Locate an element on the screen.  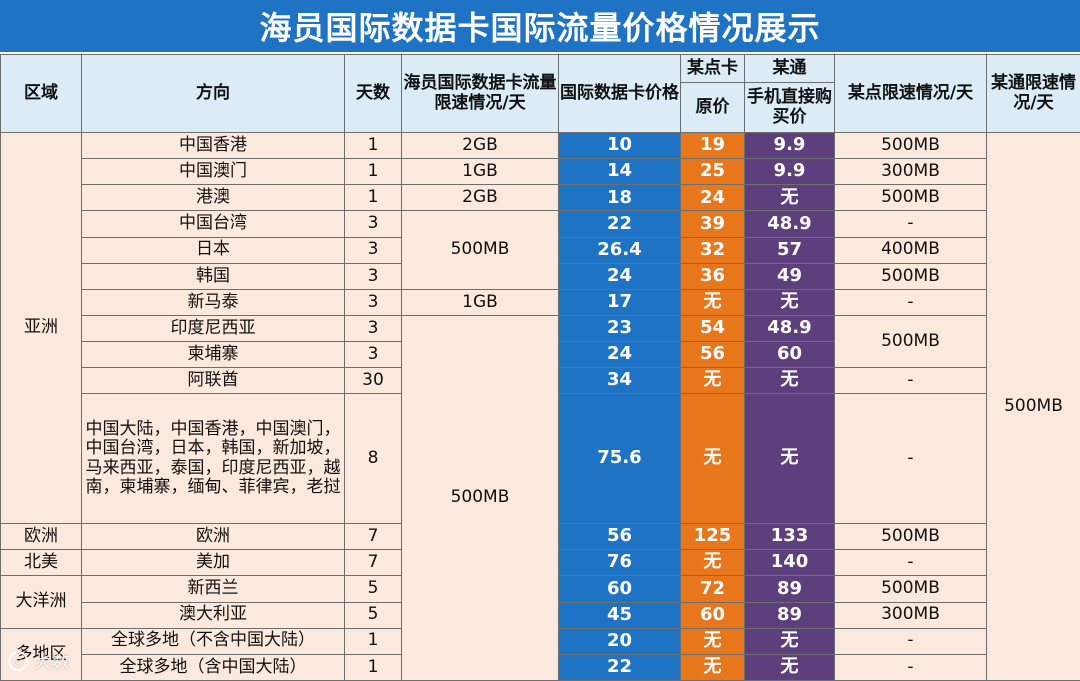
a-price-cell: 36 is located at coordinates (712, 276).